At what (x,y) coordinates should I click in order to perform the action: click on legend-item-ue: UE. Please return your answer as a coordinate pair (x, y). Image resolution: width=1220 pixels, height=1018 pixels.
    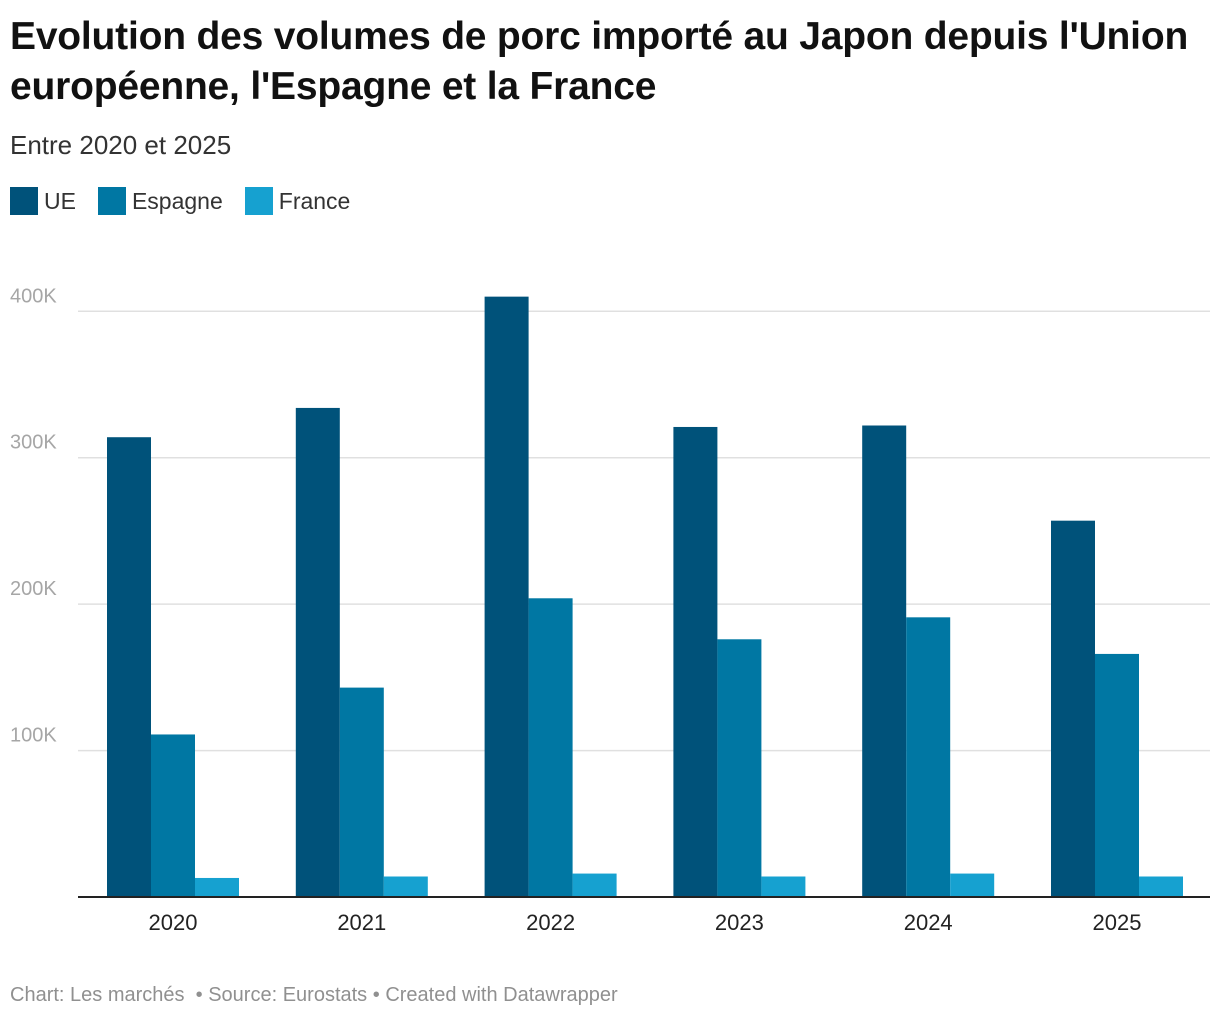
    Looking at the image, I should click on (43, 201).